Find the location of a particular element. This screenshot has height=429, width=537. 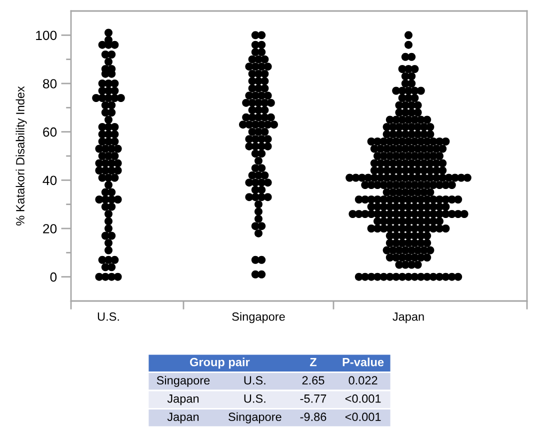

text: 0.022 is located at coordinates (363, 380).